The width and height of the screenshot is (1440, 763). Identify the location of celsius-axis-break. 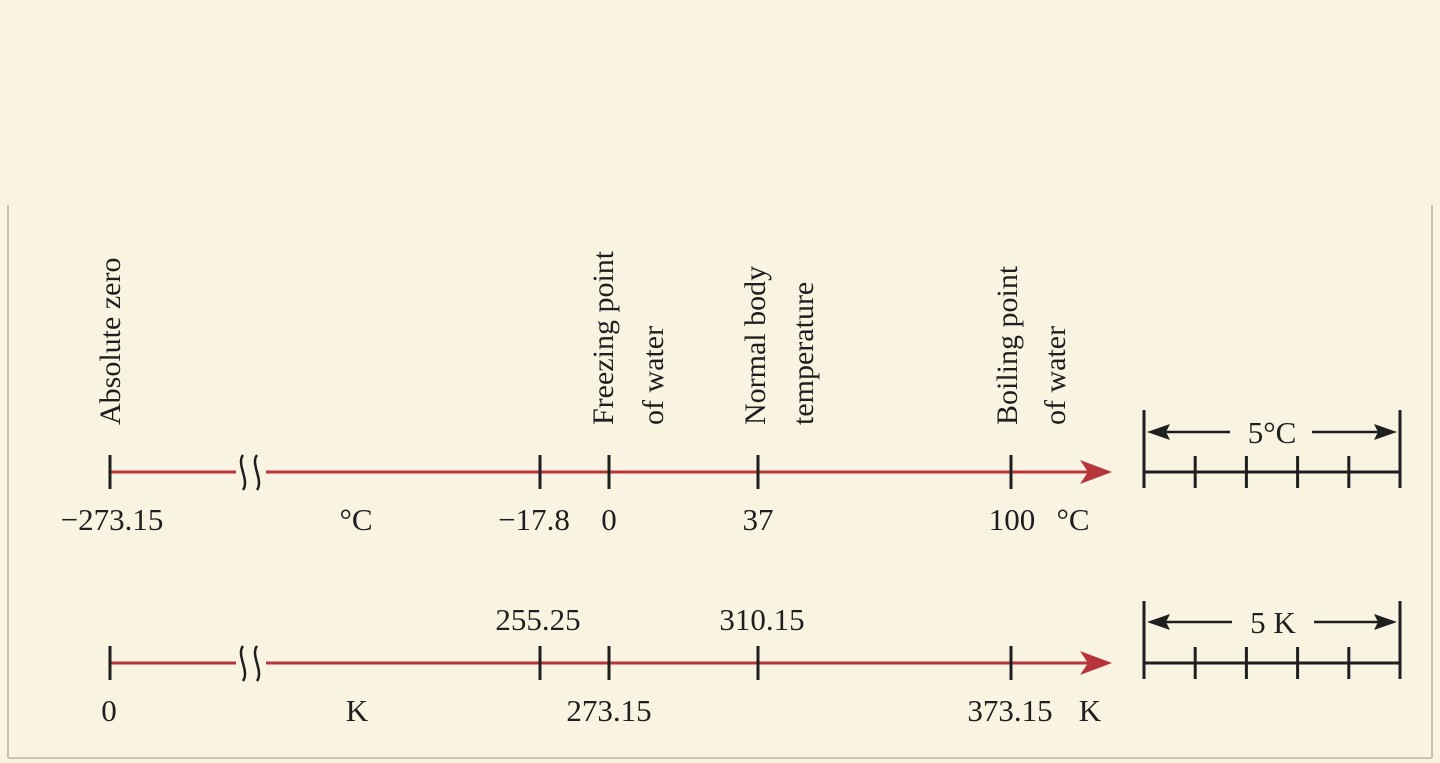
(251, 472).